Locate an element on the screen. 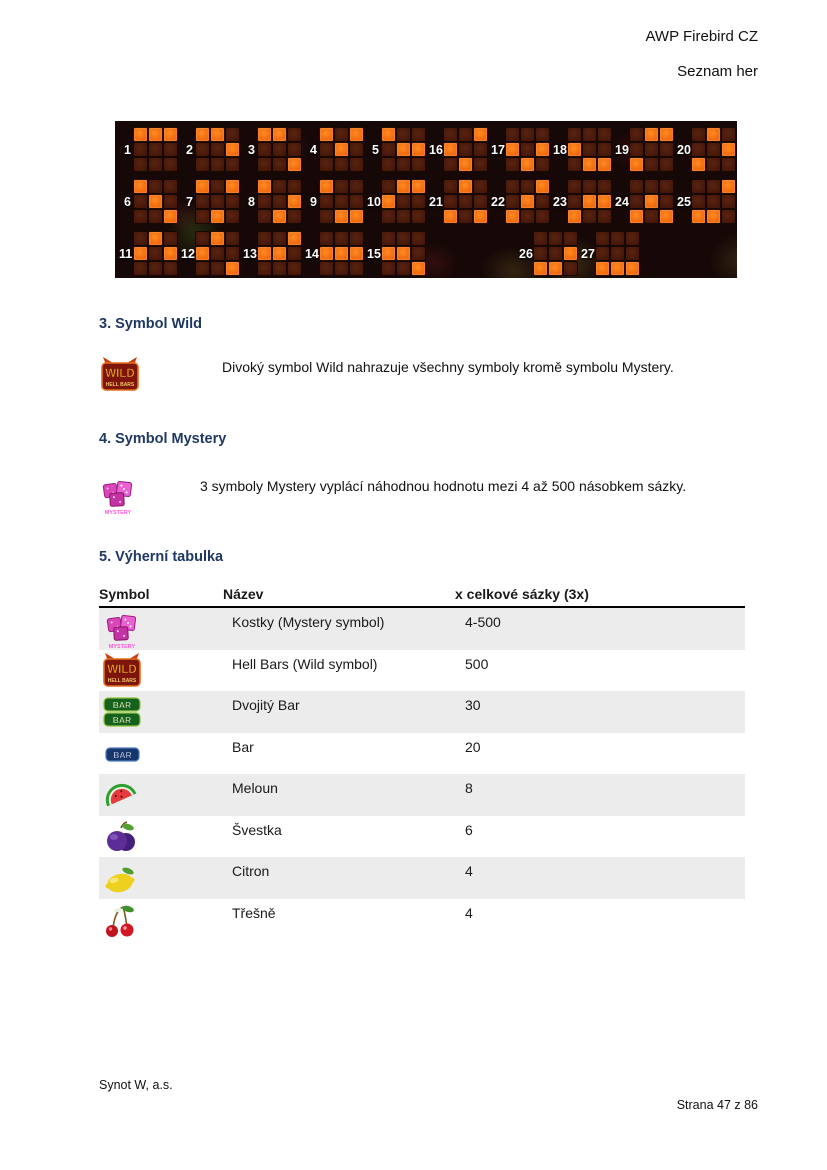 This screenshot has height=1170, width=827. winline-number: 10 is located at coordinates (374, 201).